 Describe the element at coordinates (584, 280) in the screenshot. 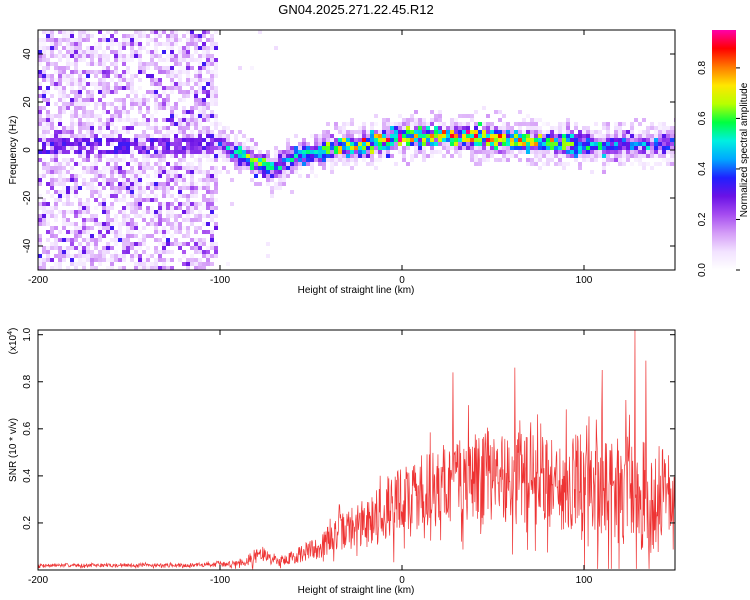

I see `spectrogram-x-tick-label: 100` at that location.